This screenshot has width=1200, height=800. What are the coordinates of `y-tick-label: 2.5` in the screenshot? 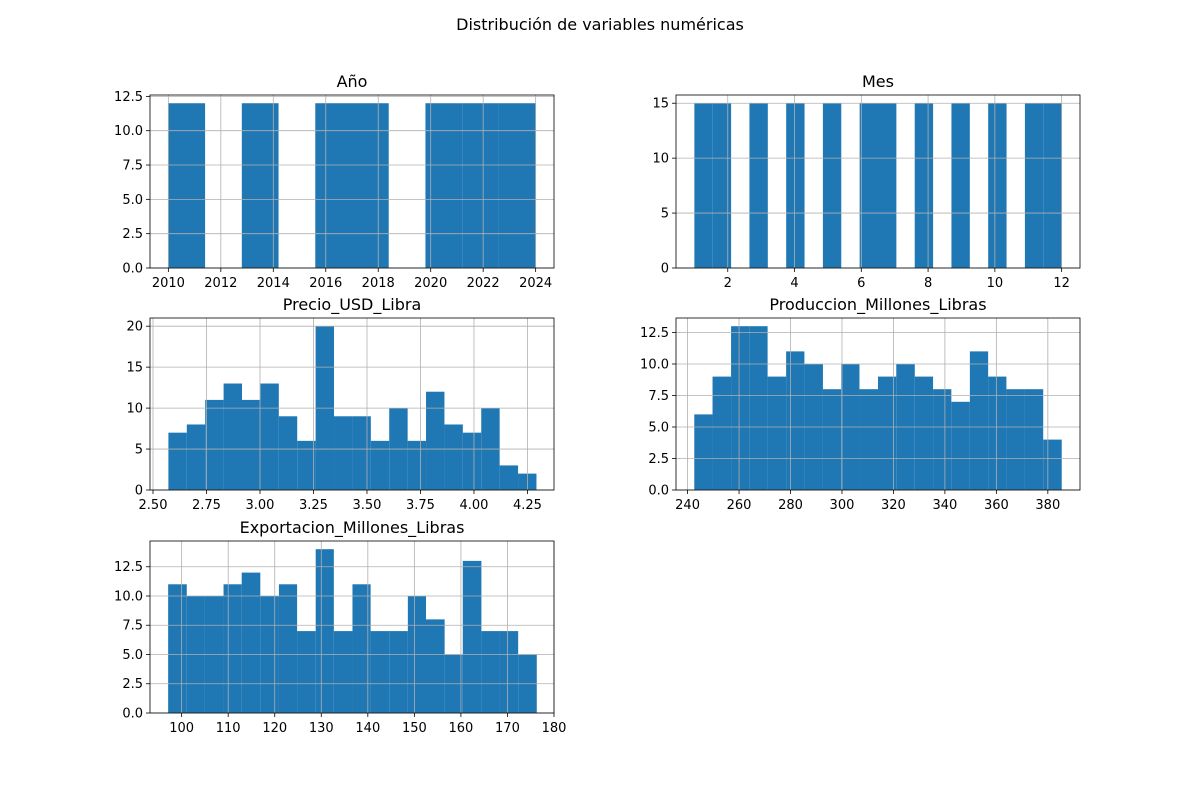 It's located at (132, 684).